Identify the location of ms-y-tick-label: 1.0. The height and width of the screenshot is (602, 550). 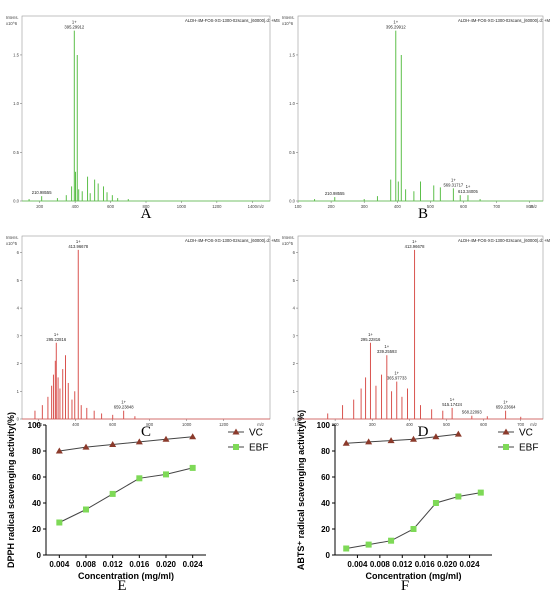
(16, 103).